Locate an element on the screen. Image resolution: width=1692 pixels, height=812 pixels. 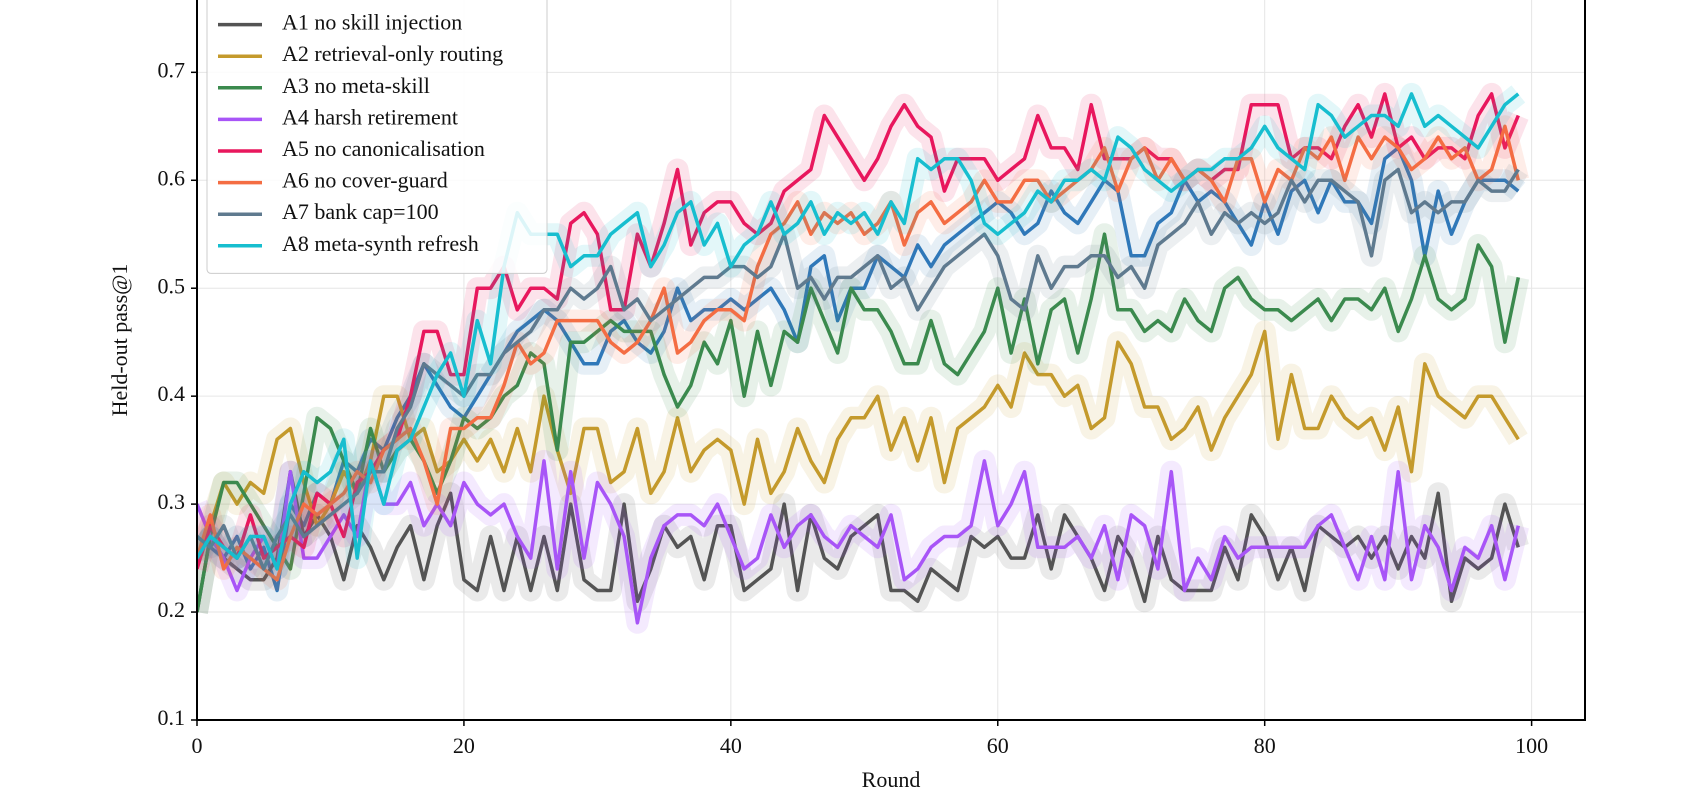
legend-label: A5 no canonicalisation is located at coordinates (383, 148).